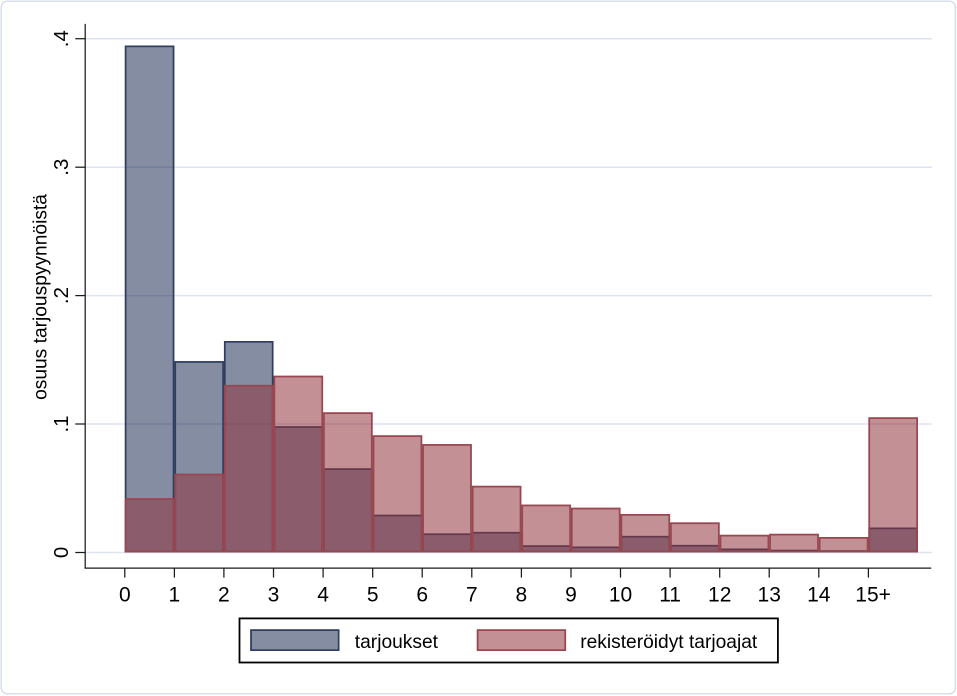 Image resolution: width=957 pixels, height=696 pixels. Describe the element at coordinates (571, 595) in the screenshot. I see `svg-text: 9` at that location.